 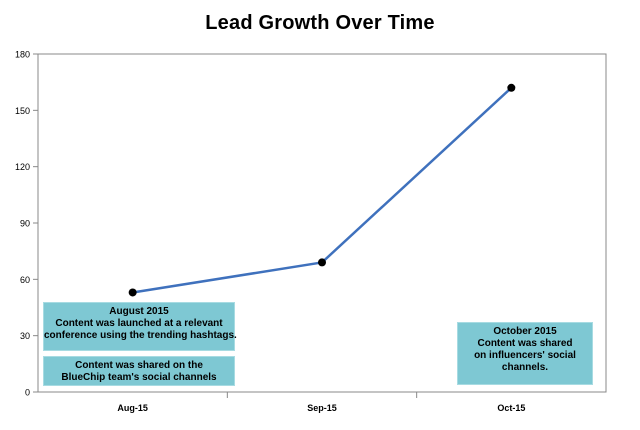 I want to click on y-tick-label: 180, so click(x=22, y=55).